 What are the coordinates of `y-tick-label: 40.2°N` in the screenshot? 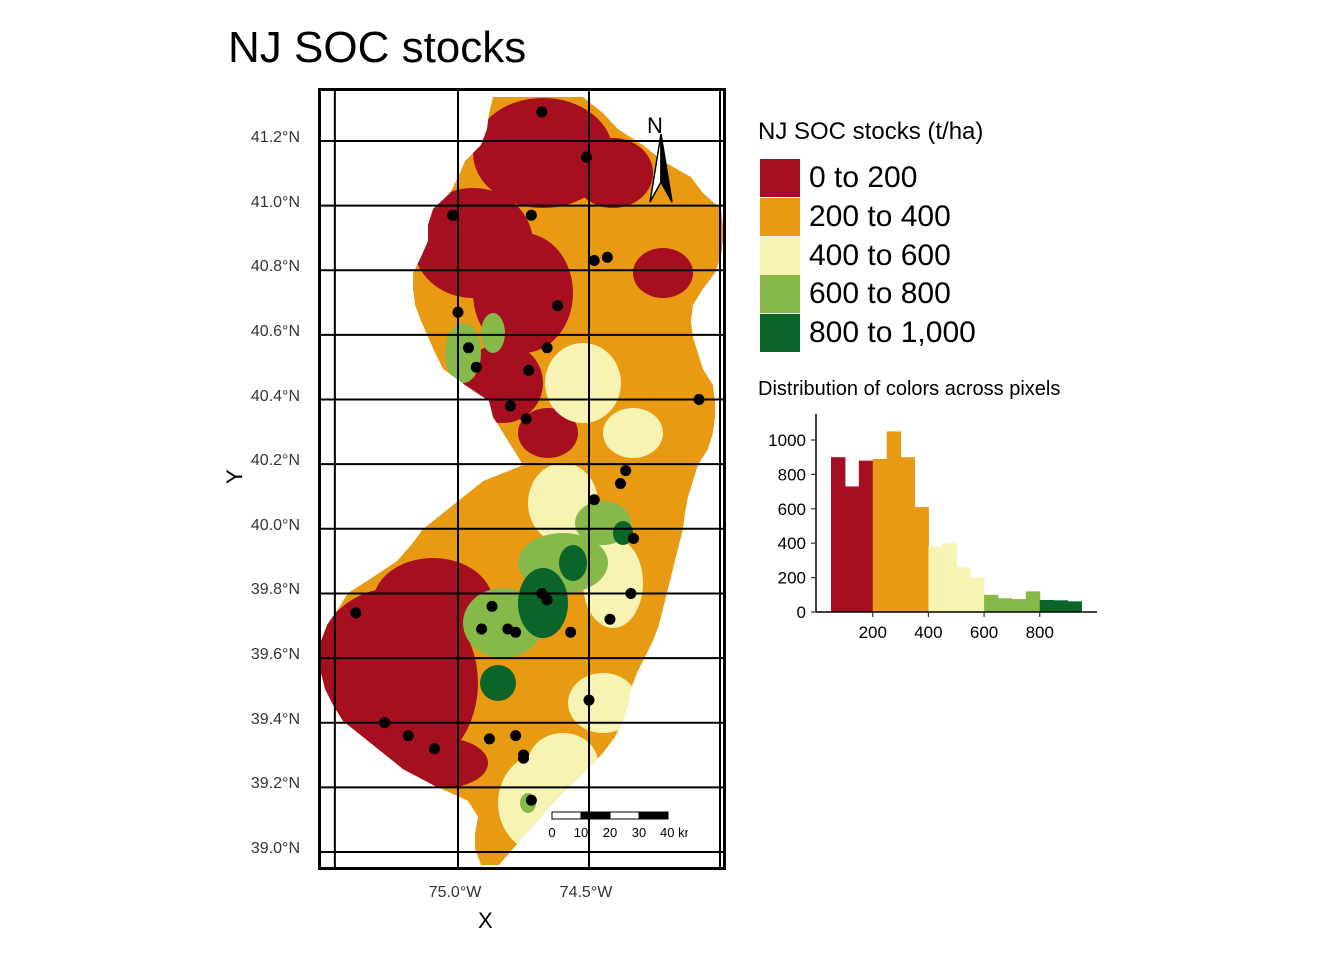 It's located at (275, 461).